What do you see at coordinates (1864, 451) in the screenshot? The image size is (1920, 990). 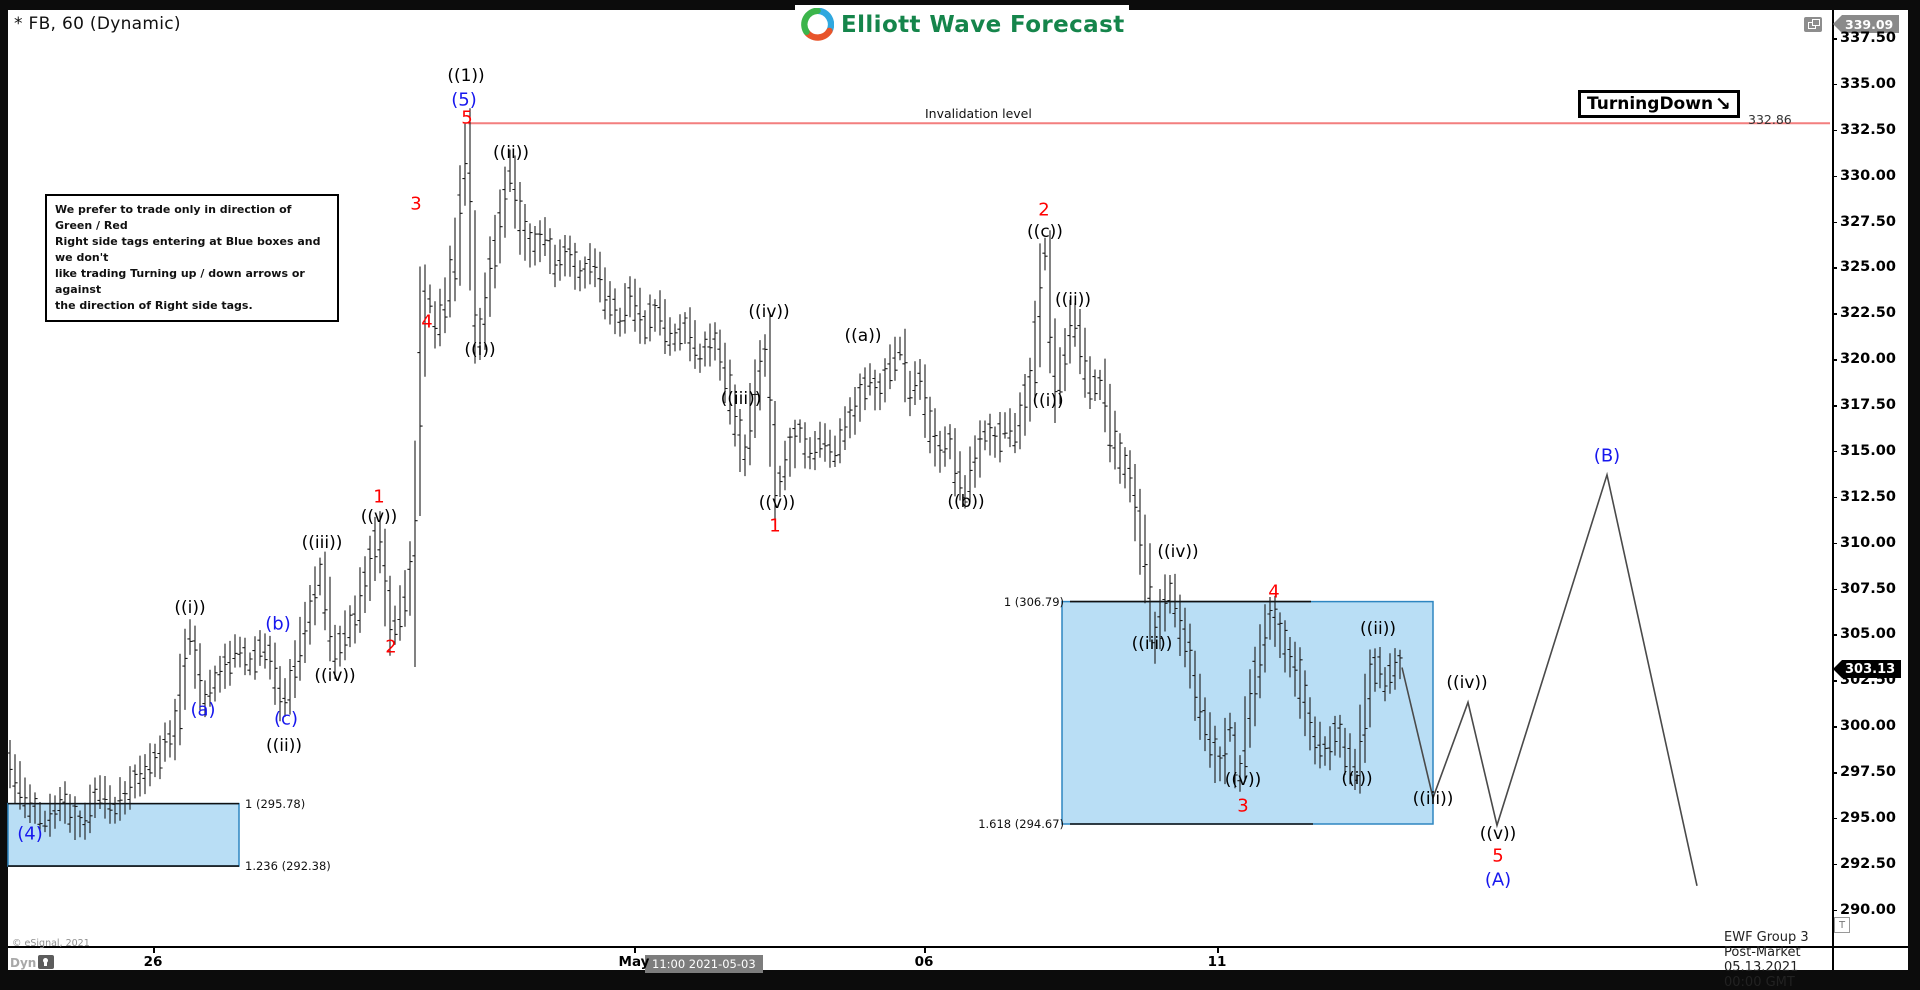 I see `price-tick: 315.00` at bounding box center [1864, 451].